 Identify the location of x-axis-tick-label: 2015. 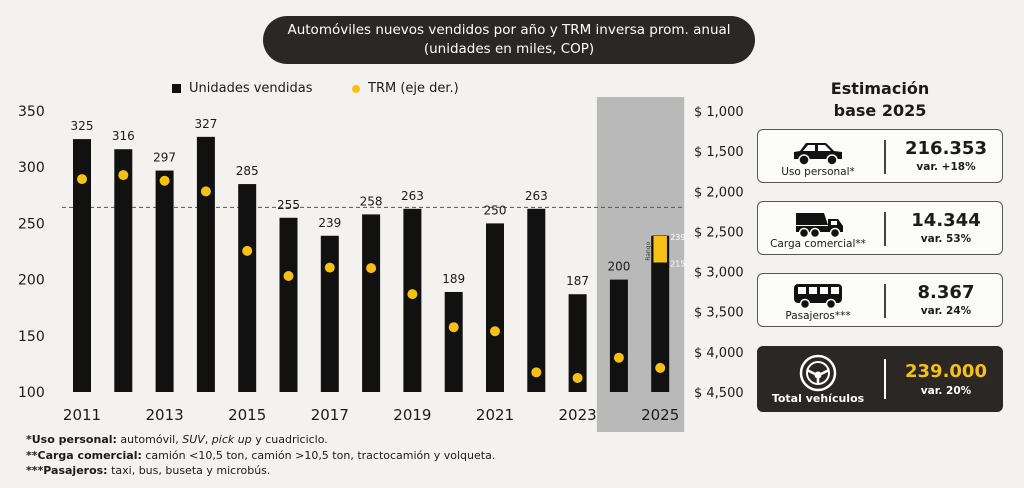
(247, 415).